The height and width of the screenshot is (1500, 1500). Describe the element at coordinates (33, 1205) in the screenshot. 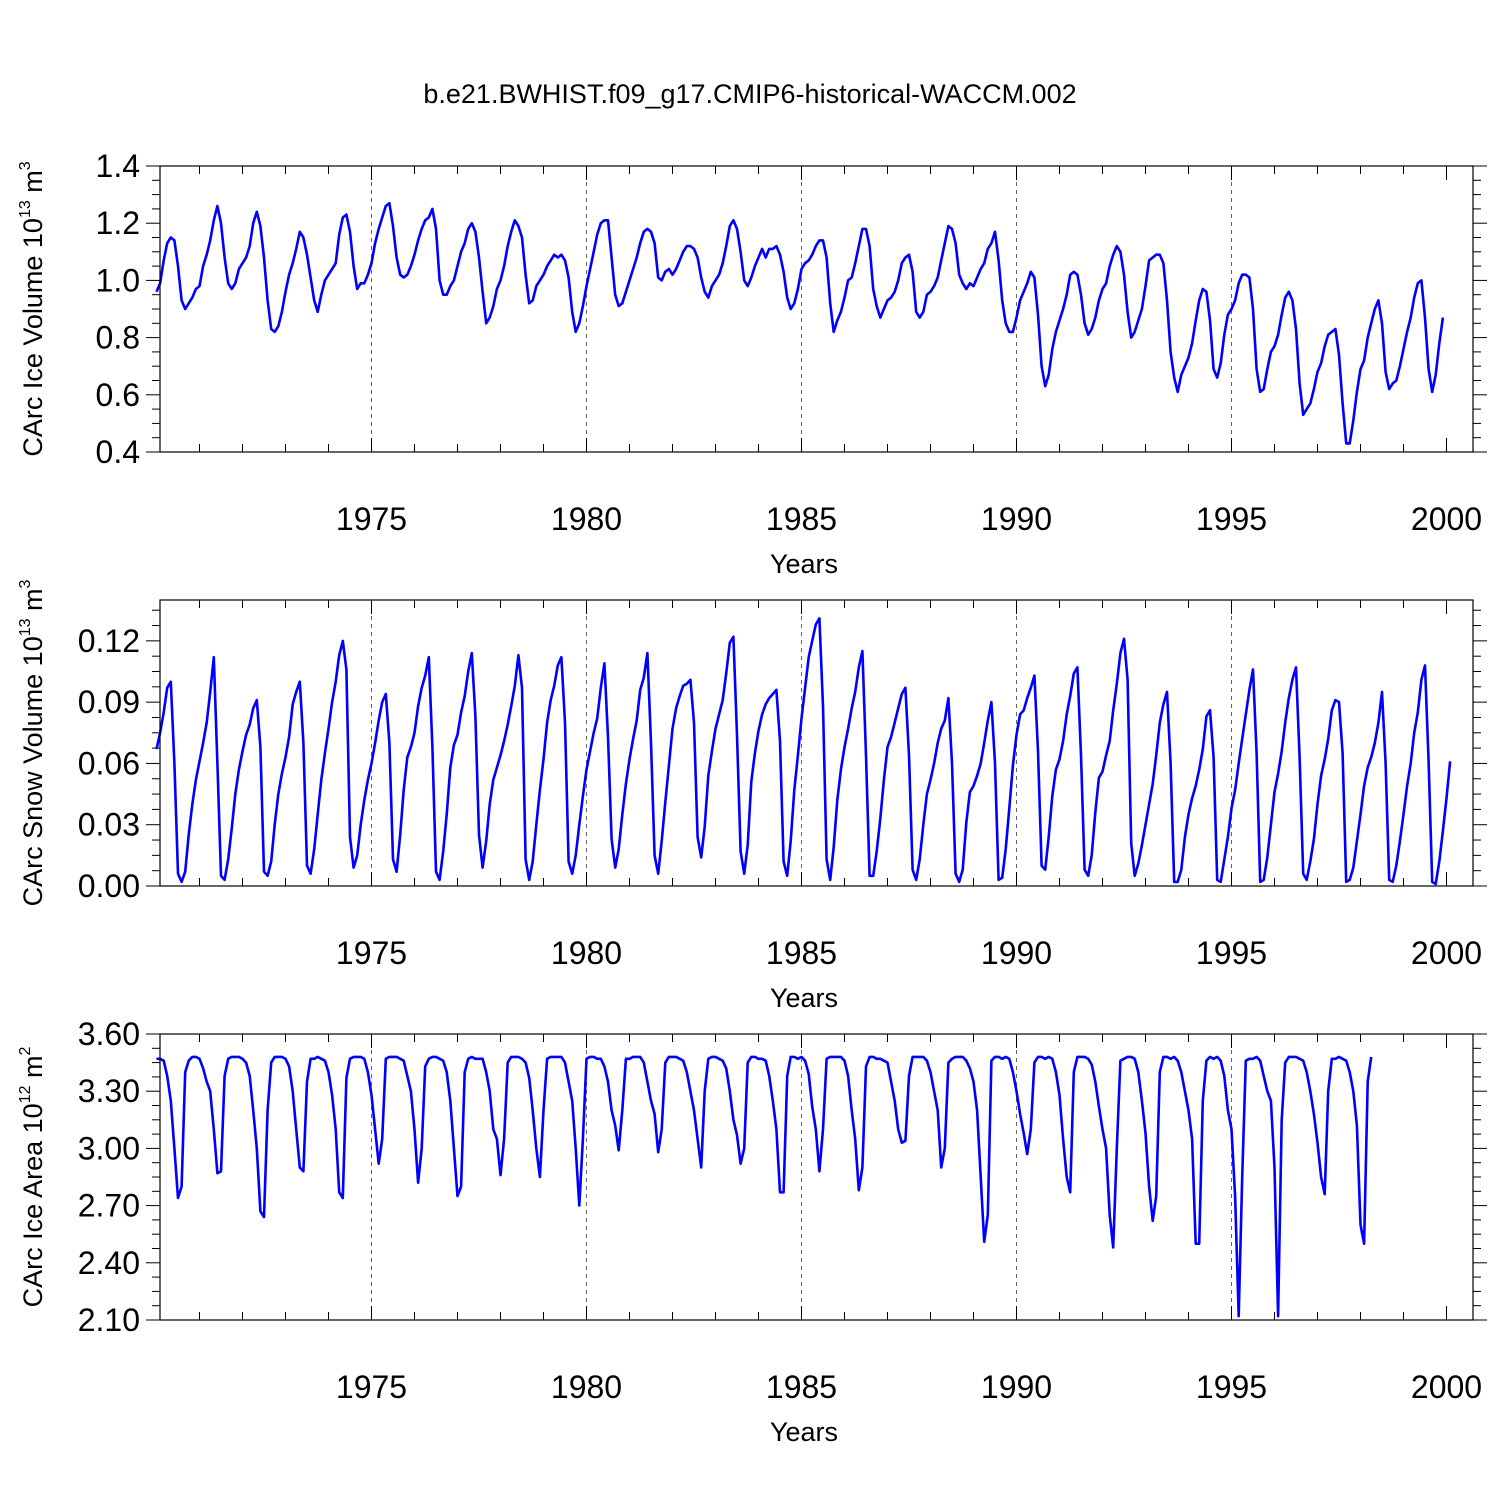

I see `y-axis-label-main: CArc Ice Area 10` at that location.